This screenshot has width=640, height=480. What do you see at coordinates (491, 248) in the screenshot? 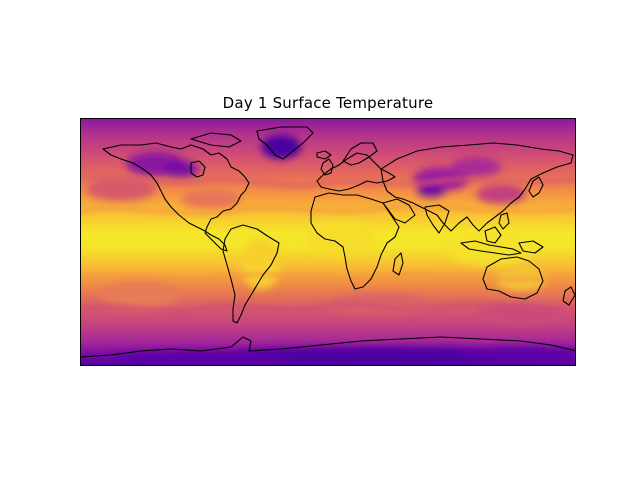
I see `coastline-indonesia` at bounding box center [491, 248].